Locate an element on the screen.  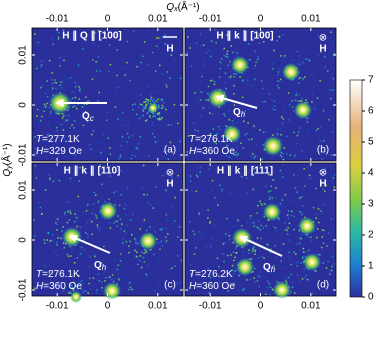
panel-title: H ∥ k ∥ [111] is located at coordinates (245, 171).